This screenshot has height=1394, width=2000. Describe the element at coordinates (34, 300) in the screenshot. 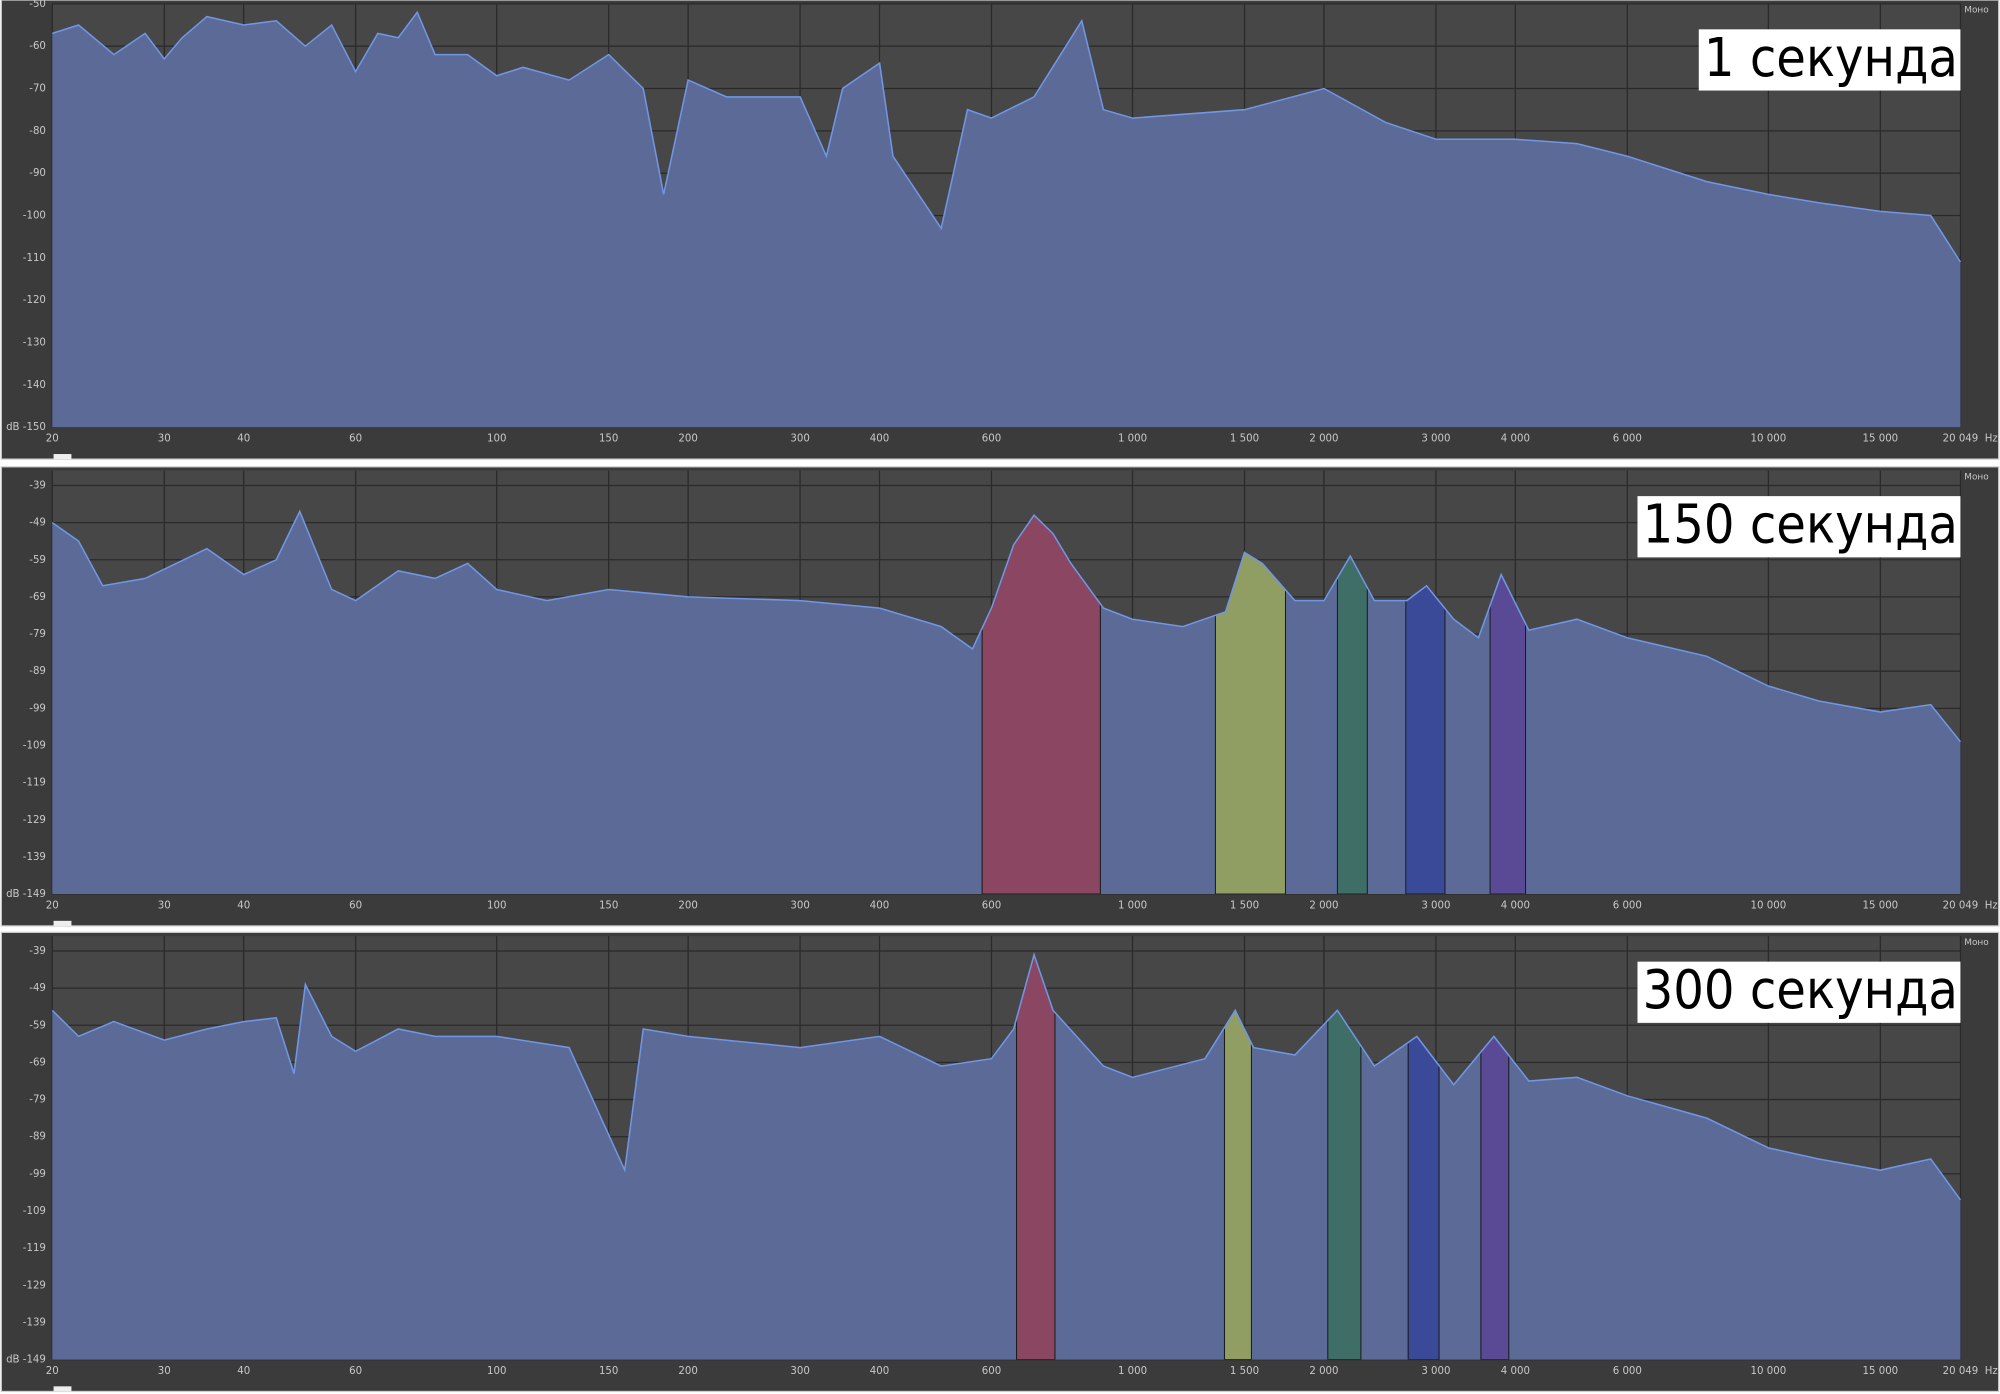

I see `y-tick-label: -120` at that location.